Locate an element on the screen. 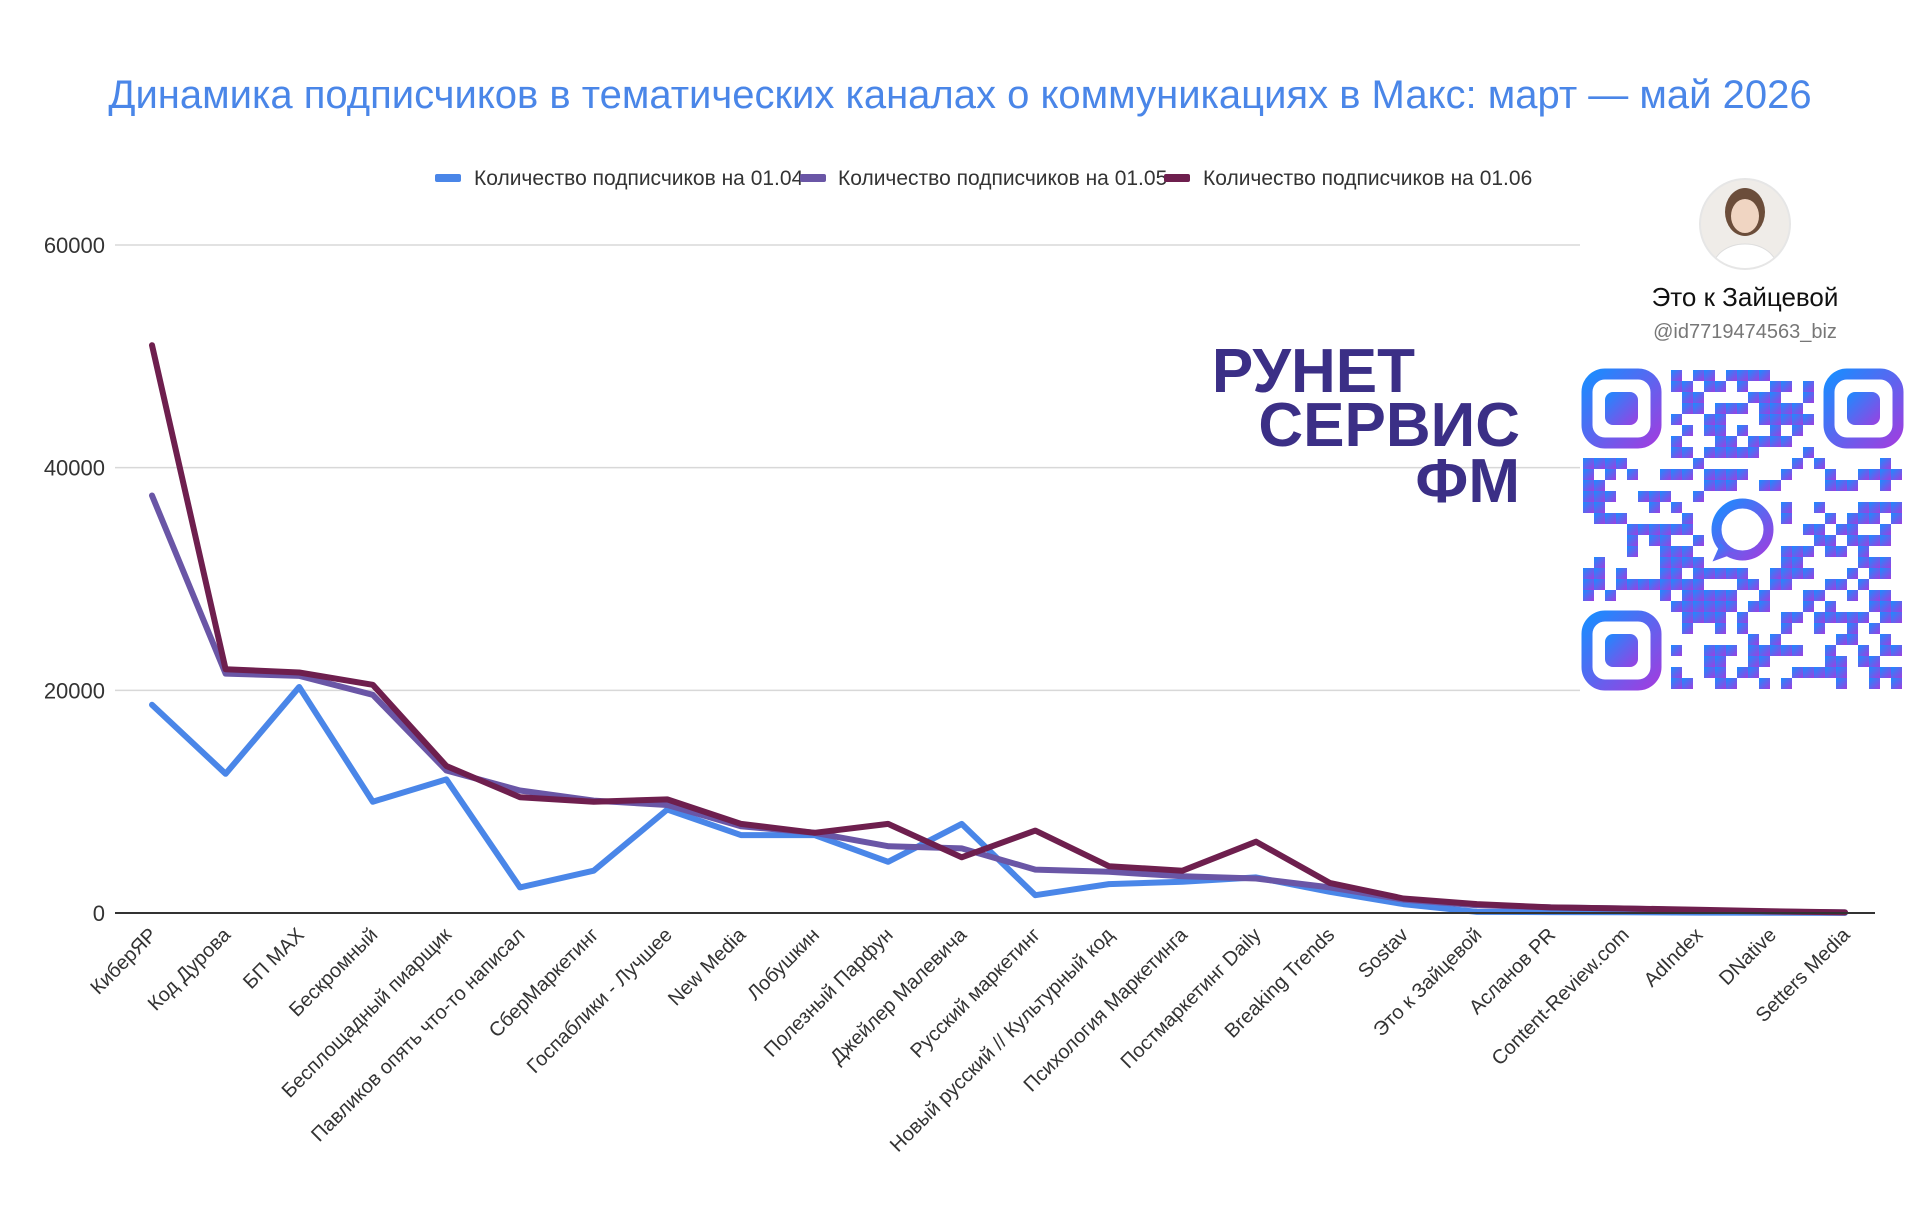 Image resolution: width=1920 pixels, height=1206 pixels. runet-servis-fm-logo: РУНЕТ СЕРВИС ФМ is located at coordinates (1366, 426).